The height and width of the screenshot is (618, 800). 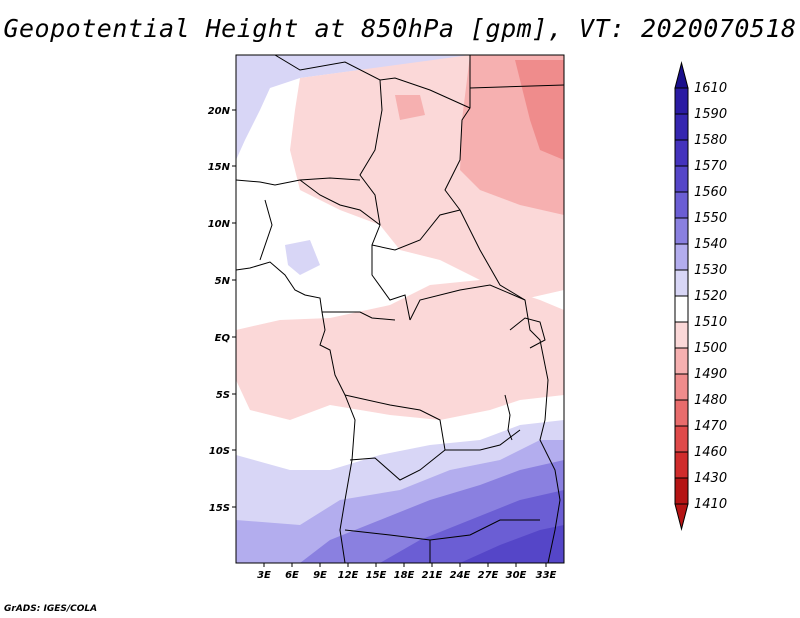 I want to click on colorbar-label: 1410, so click(x=710, y=504).